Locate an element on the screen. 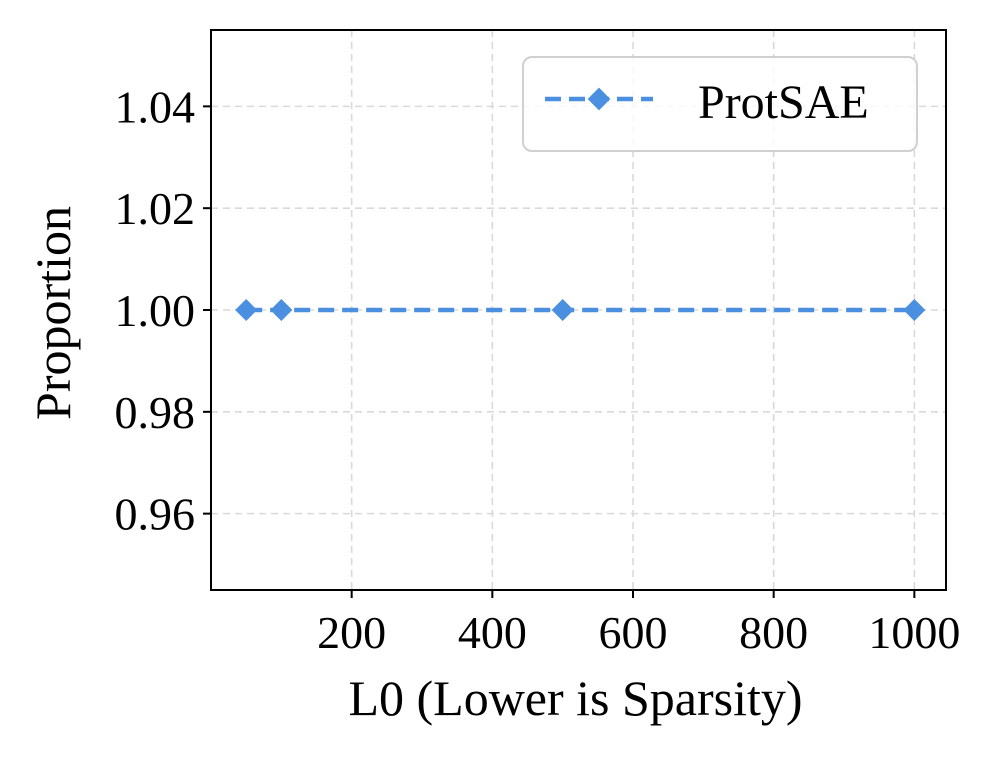 The height and width of the screenshot is (762, 996). legend-box is located at coordinates (720, 104).